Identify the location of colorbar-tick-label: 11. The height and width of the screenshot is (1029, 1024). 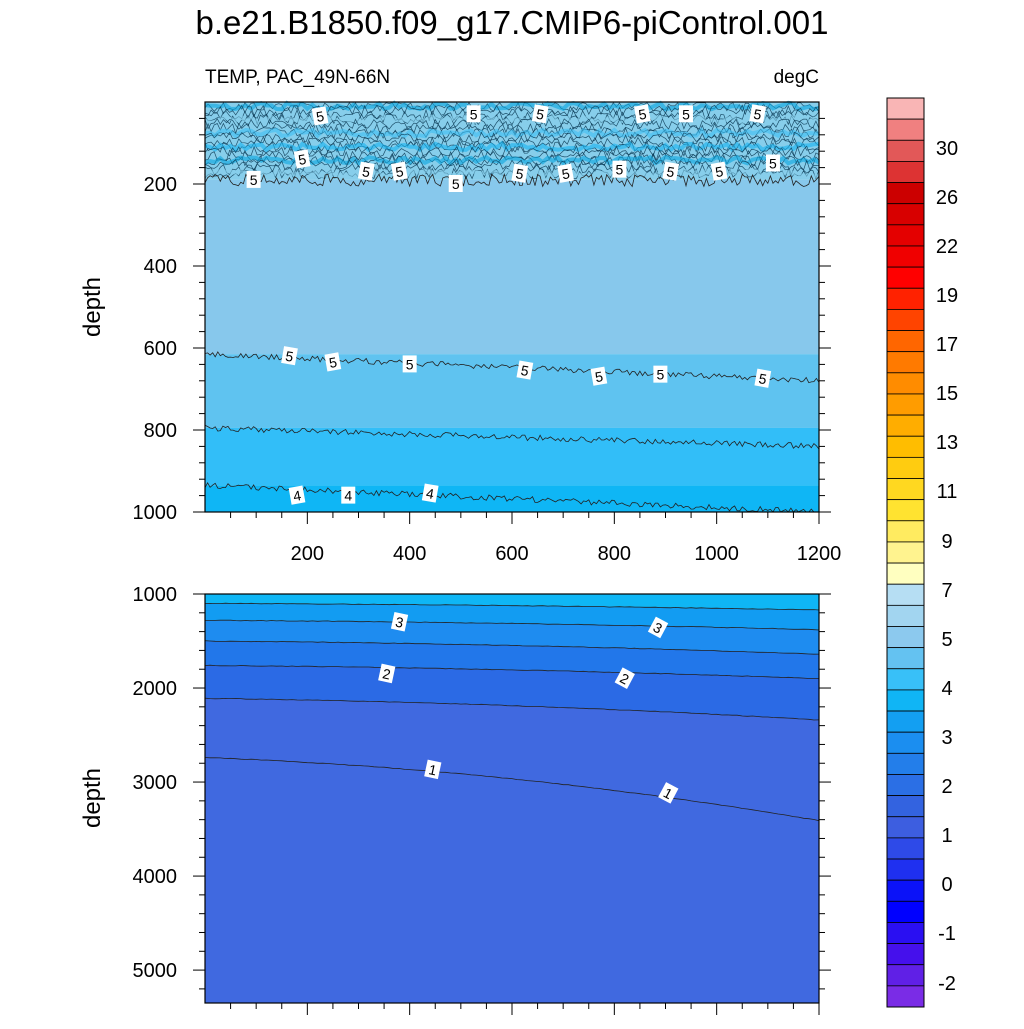
(947, 492).